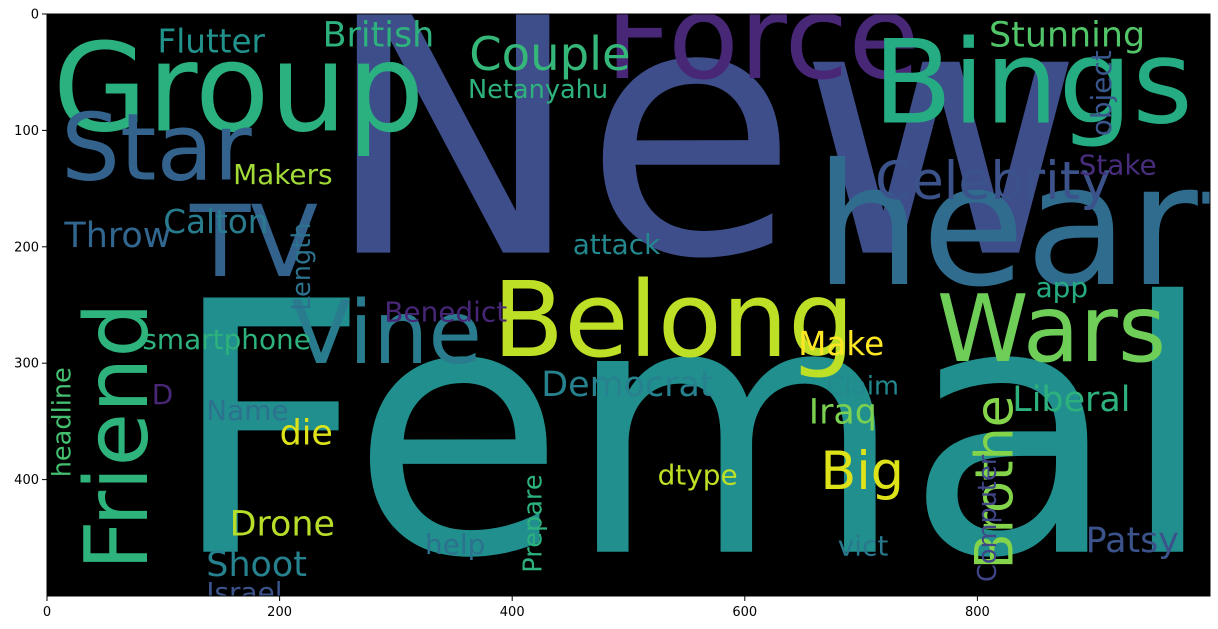 The height and width of the screenshot is (629, 1218). What do you see at coordinates (386, 333) in the screenshot?
I see `word-vine: Vine` at bounding box center [386, 333].